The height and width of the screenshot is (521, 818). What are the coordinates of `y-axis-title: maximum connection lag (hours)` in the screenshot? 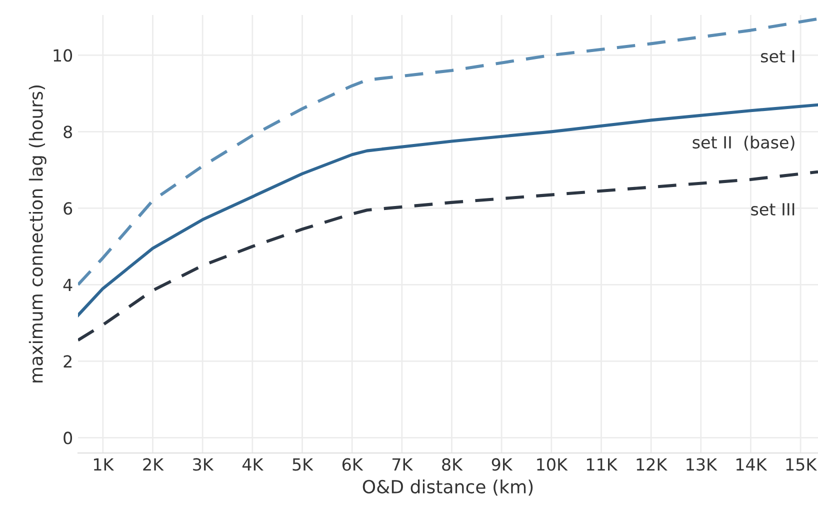 It's located at (37, 234).